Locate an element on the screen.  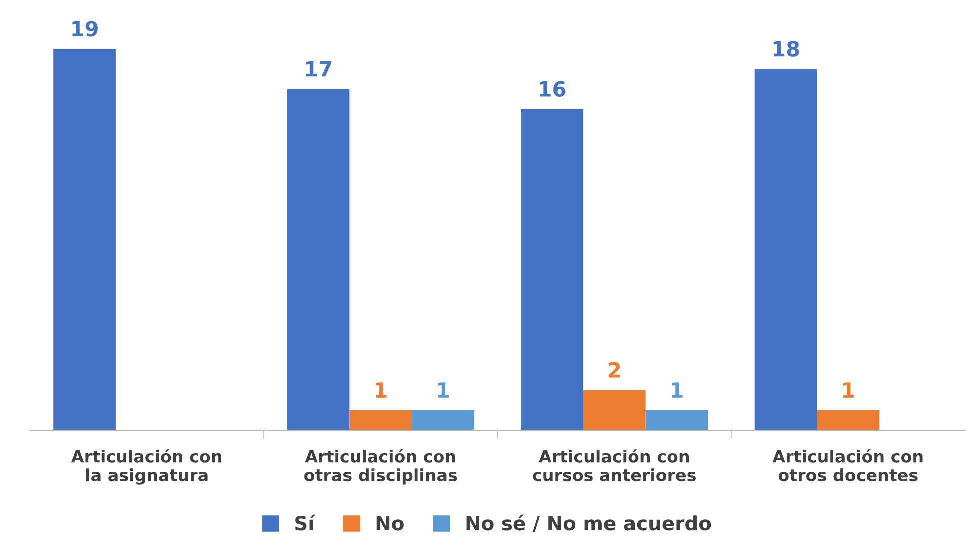
x-tick-label: Articulación con otras disciplinas is located at coordinates (381, 467).